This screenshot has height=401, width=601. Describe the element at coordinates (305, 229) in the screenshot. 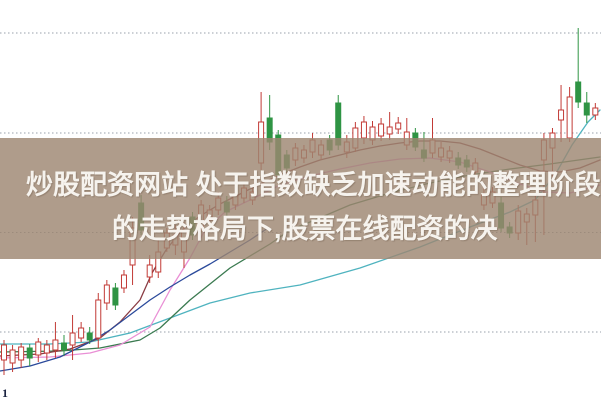

I see `headline-line-2: 的走势格局下,股票在线配资的决` at that location.